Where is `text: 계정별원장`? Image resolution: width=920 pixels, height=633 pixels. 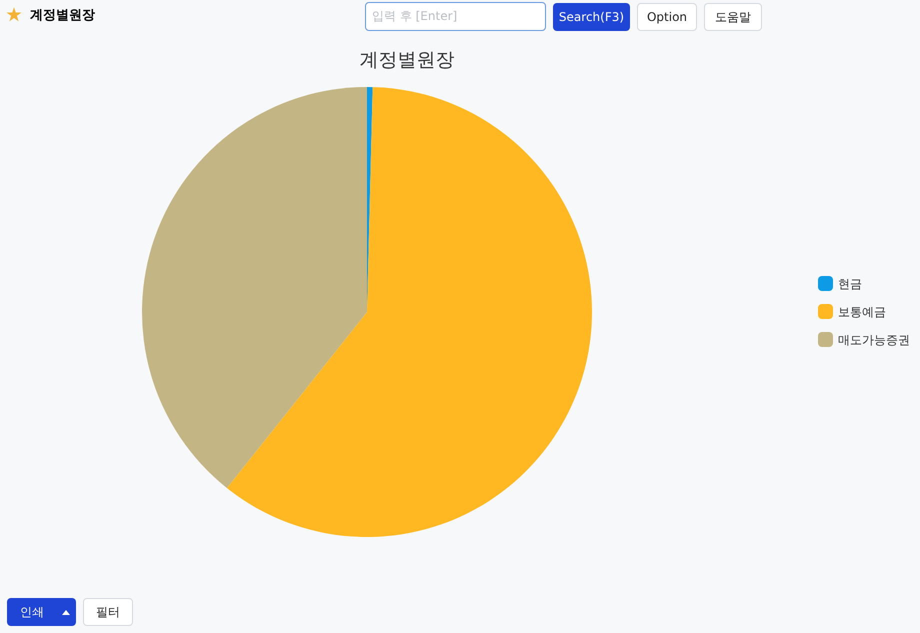 text: 계정별원장 is located at coordinates (63, 16).